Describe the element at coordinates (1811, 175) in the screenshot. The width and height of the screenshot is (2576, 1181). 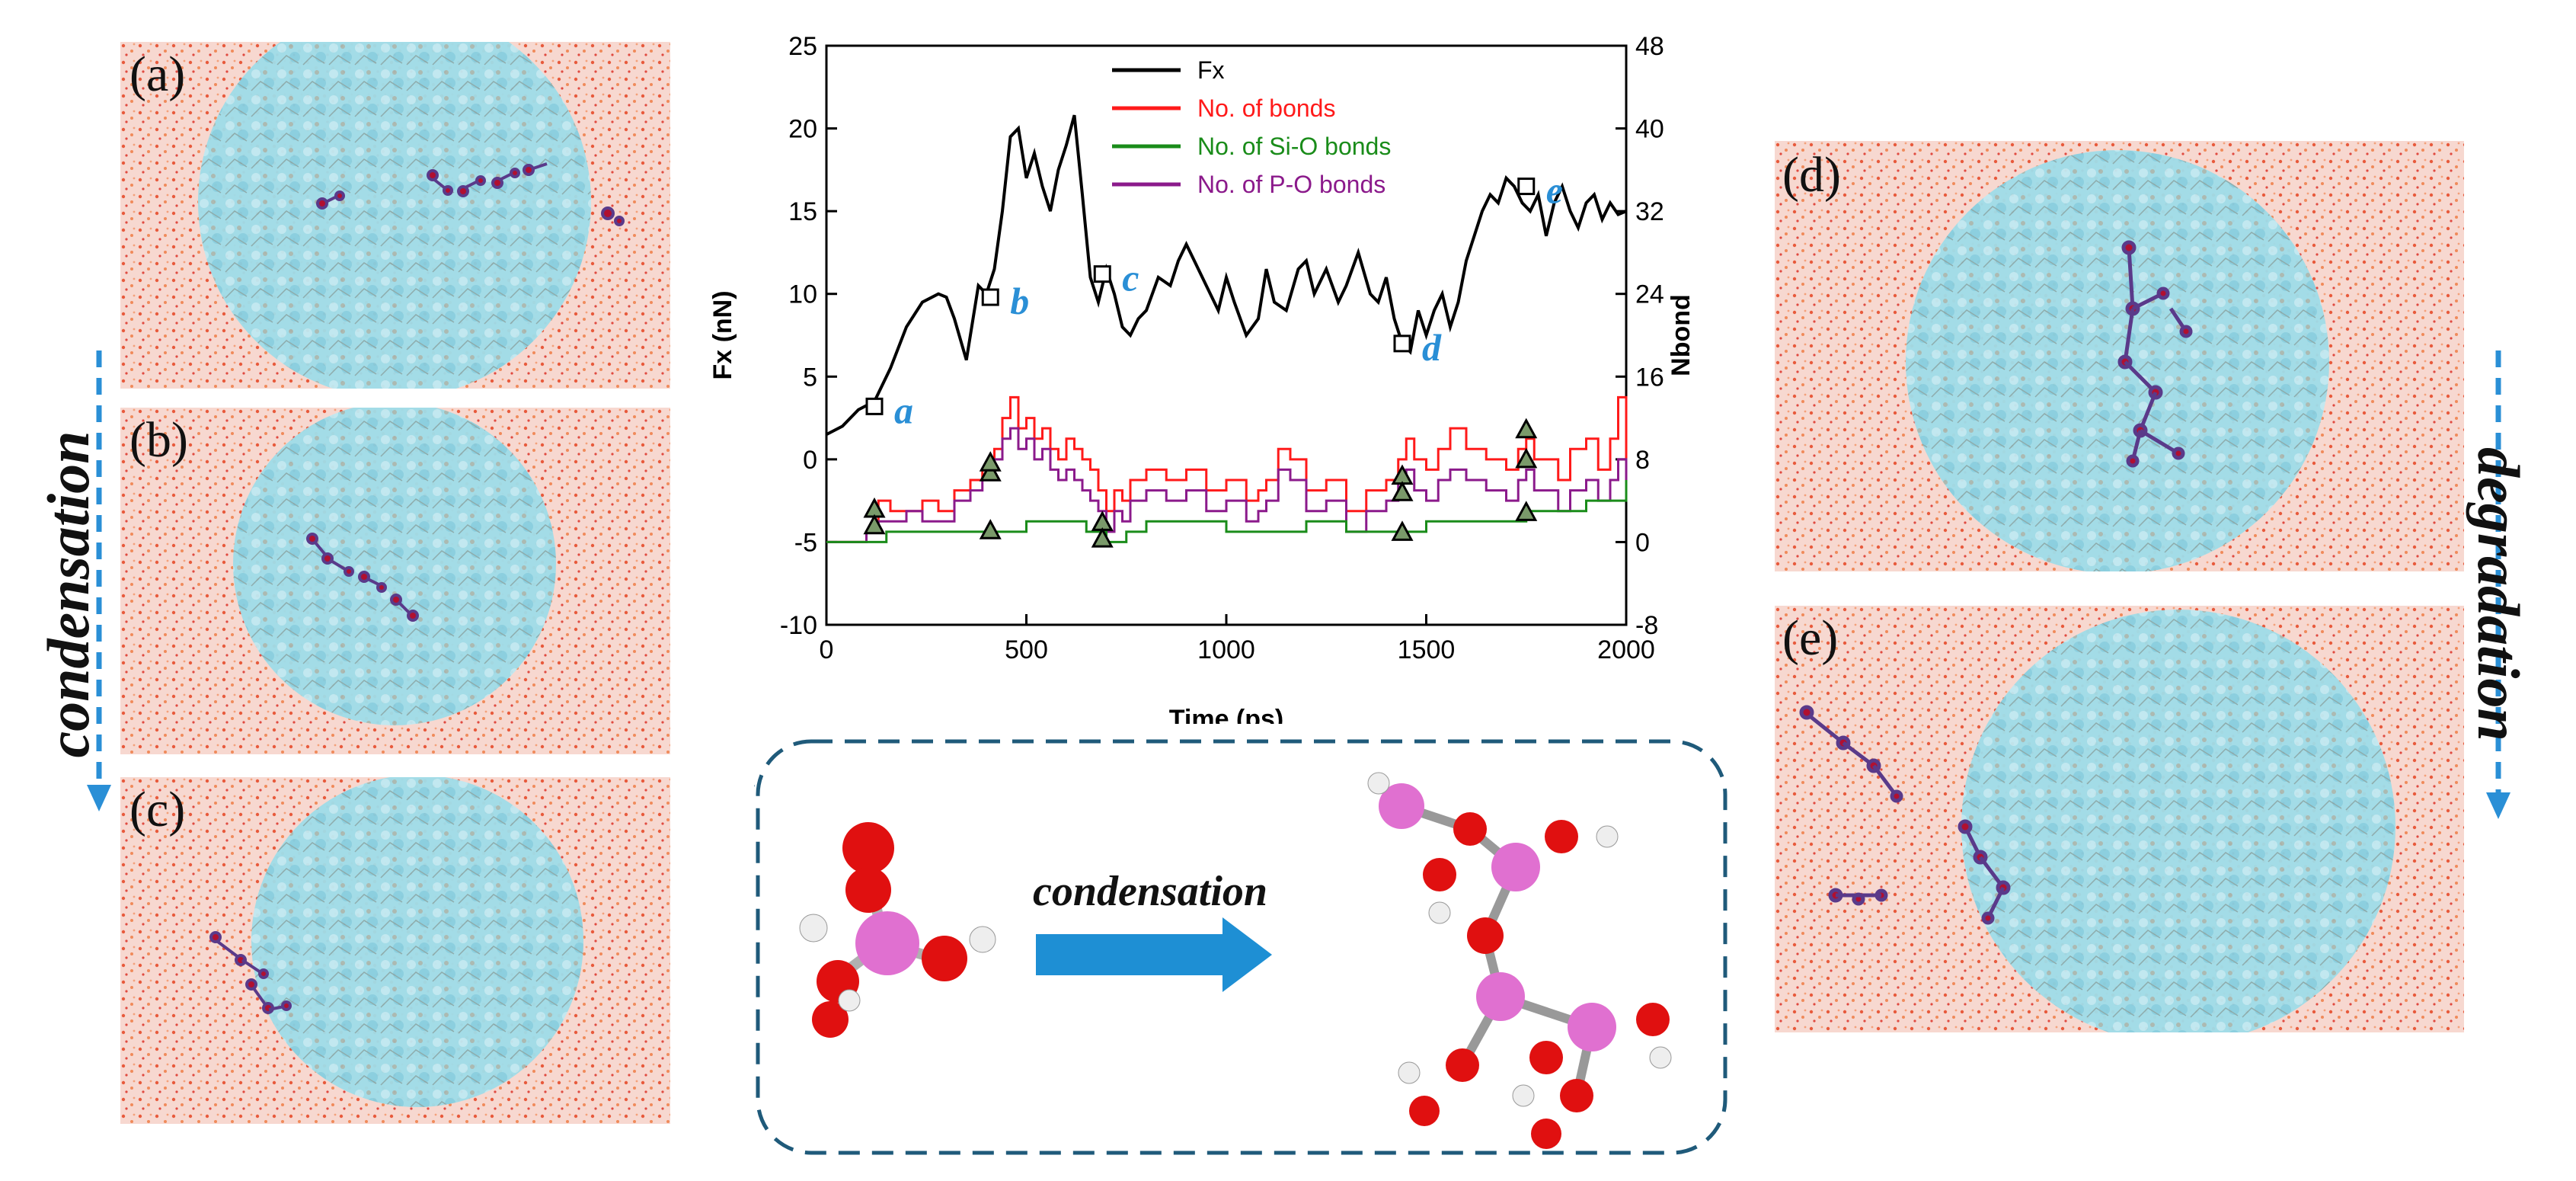
I see `panel-d-label: (d)` at that location.